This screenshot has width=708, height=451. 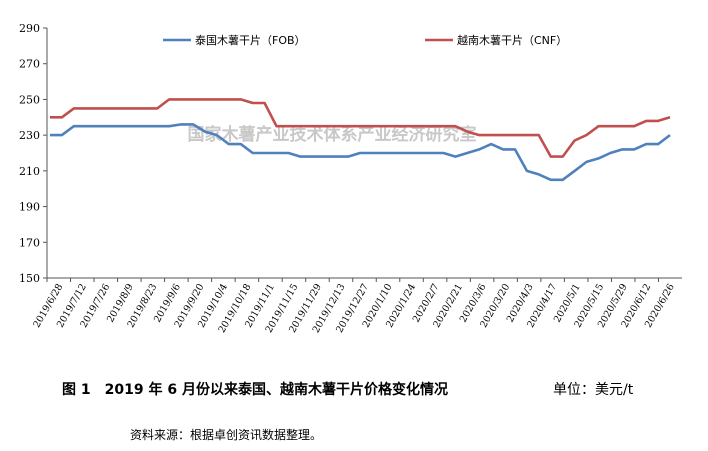 What do you see at coordinates (29, 135) in the screenshot?
I see `y-tick-label: 230` at bounding box center [29, 135].